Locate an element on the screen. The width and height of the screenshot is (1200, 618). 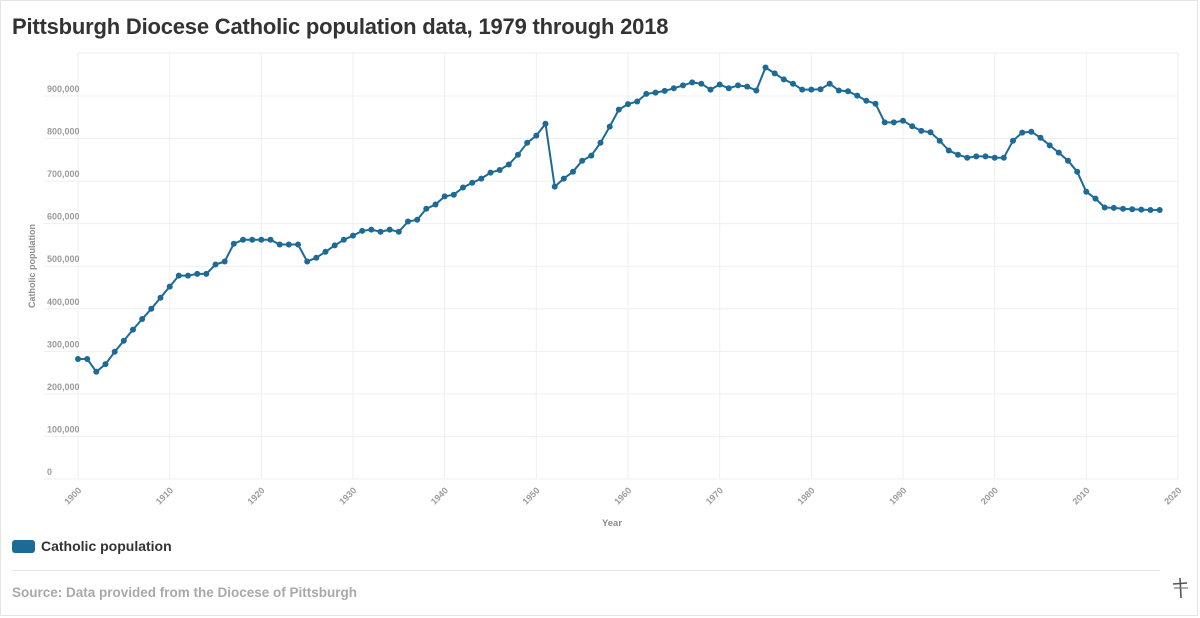
x-tick-label: 1960 is located at coordinates (622, 495).